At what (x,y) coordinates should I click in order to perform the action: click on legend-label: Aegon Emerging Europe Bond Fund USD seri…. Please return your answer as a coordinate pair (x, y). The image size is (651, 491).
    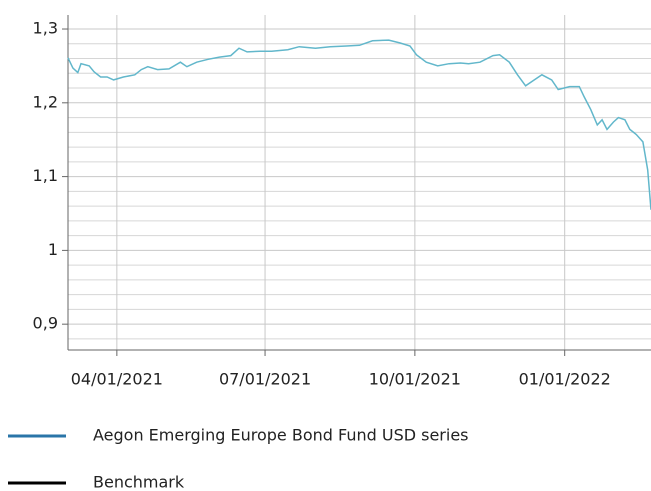
    Looking at the image, I should click on (281, 435).